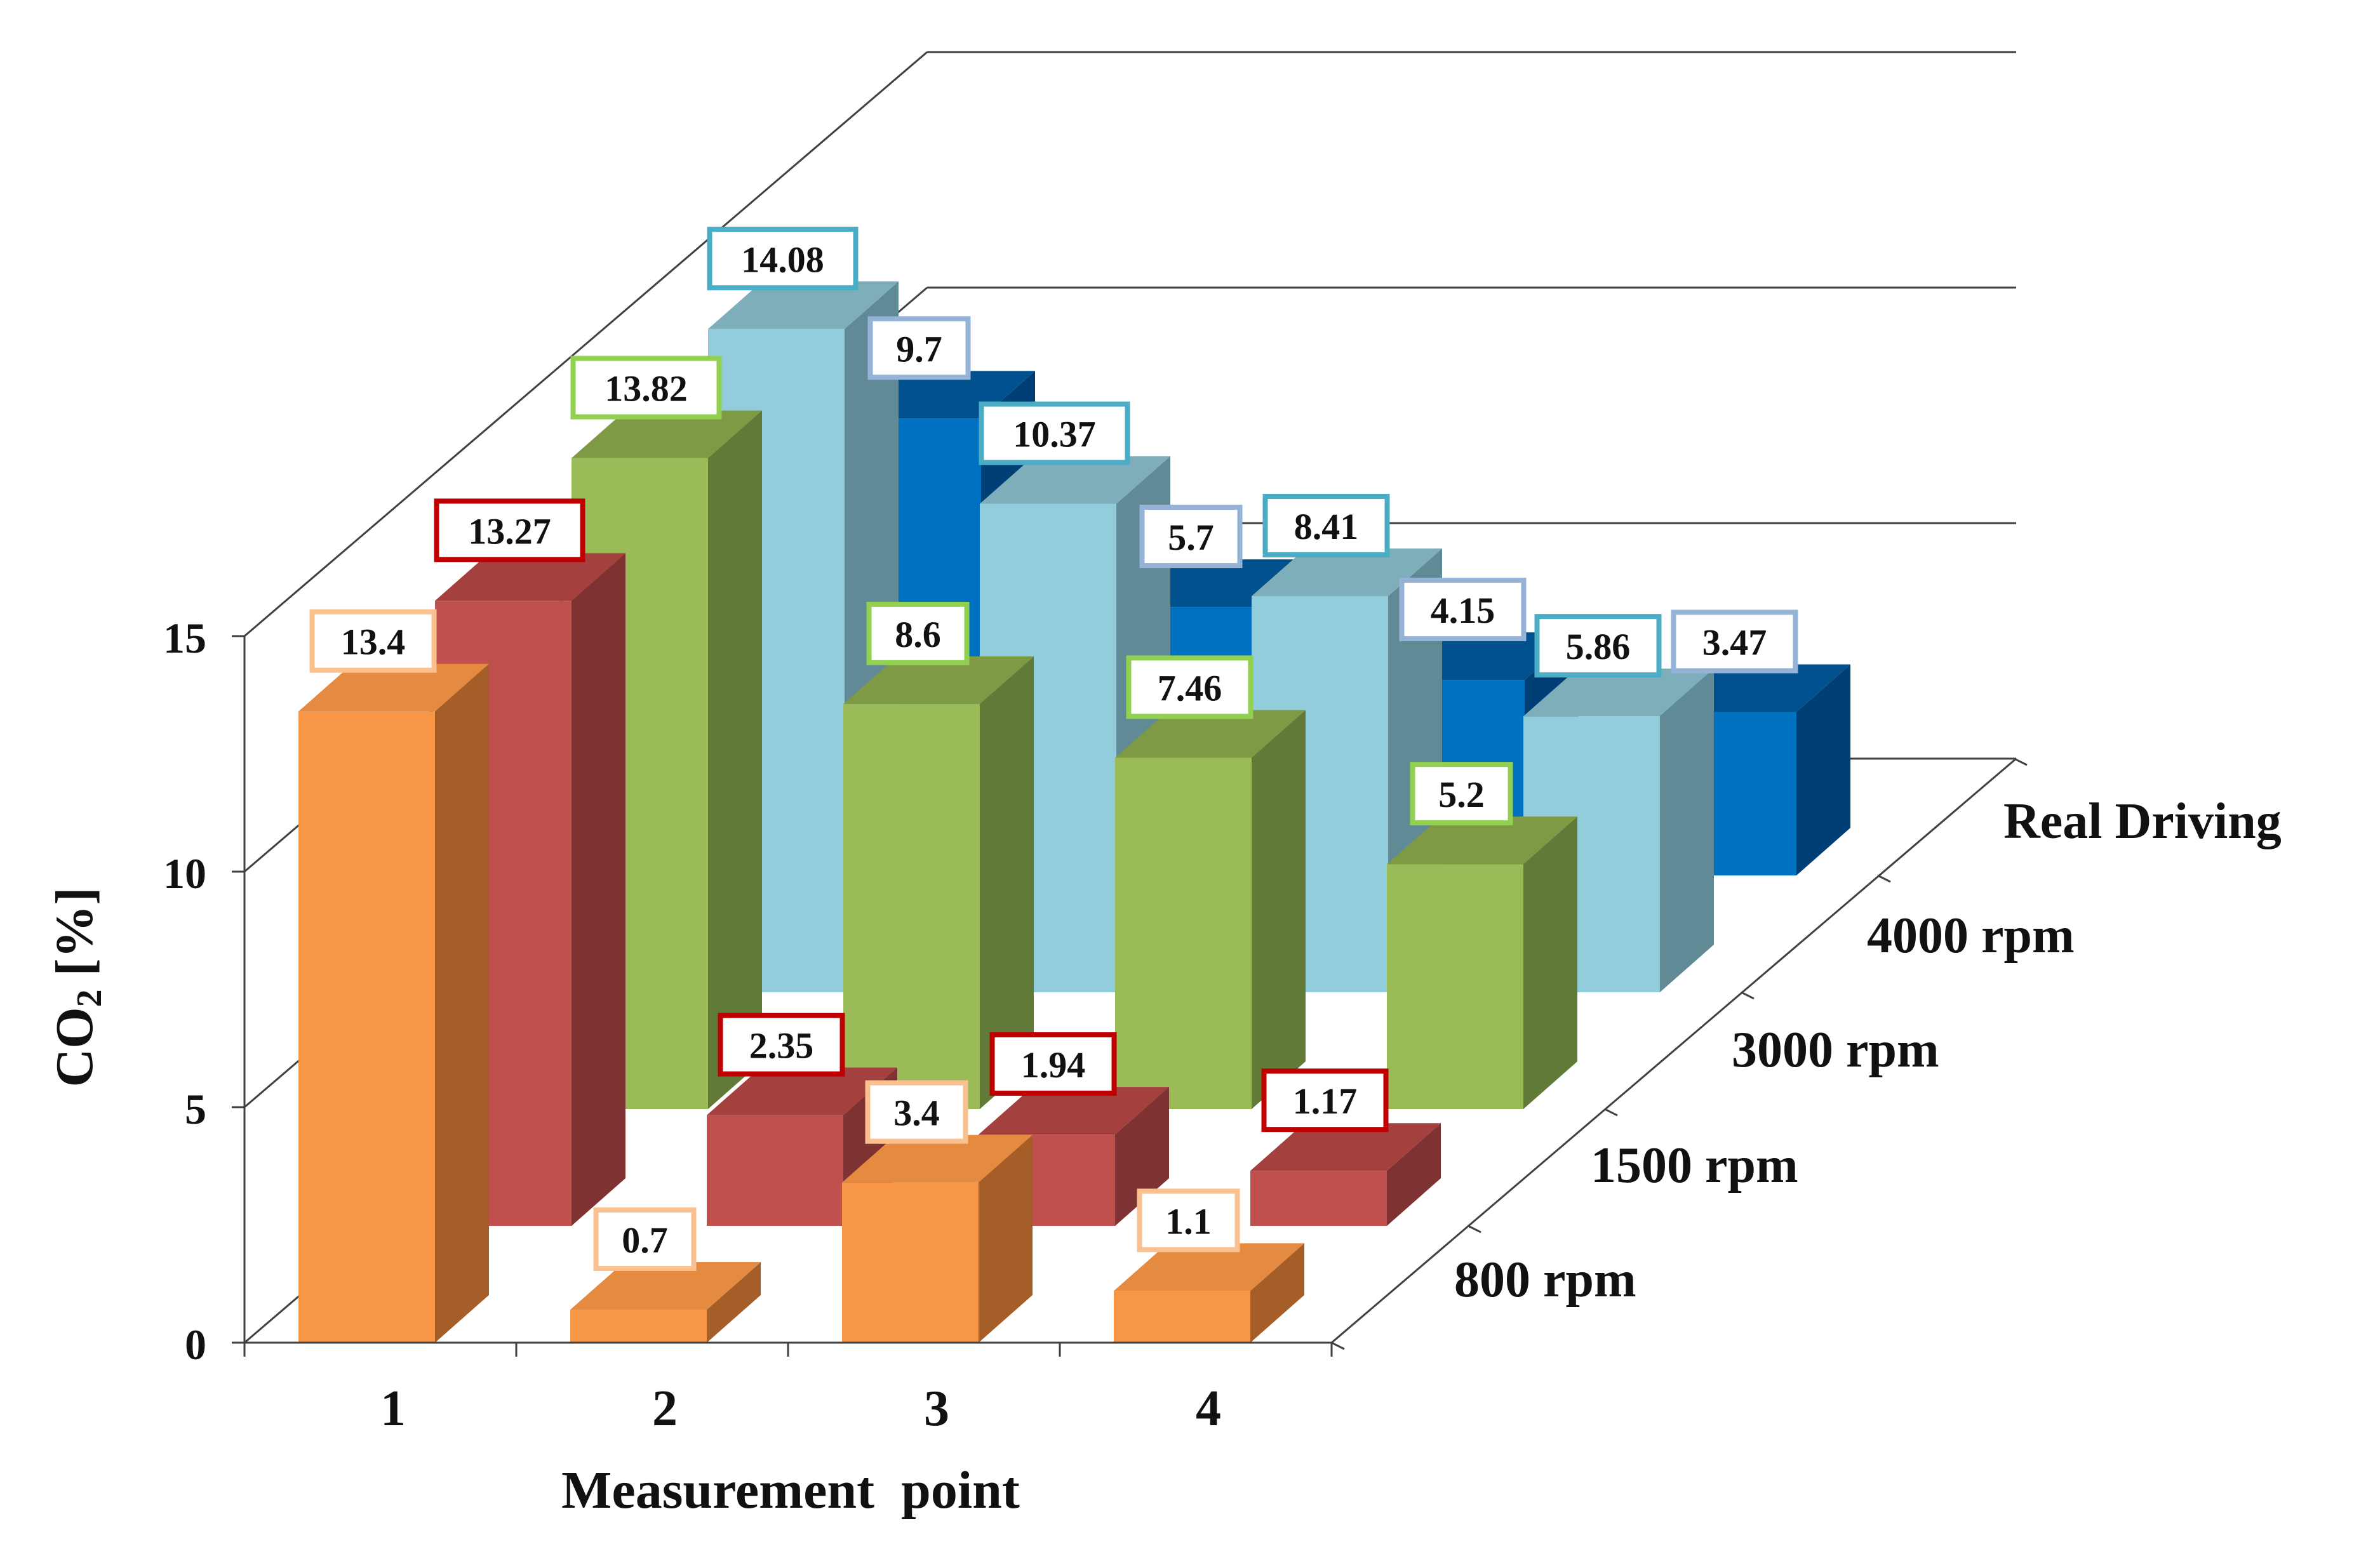 The image size is (2380, 1549). What do you see at coordinates (89, 998) in the screenshot?
I see `y-axis-title-subscript: 2` at bounding box center [89, 998].